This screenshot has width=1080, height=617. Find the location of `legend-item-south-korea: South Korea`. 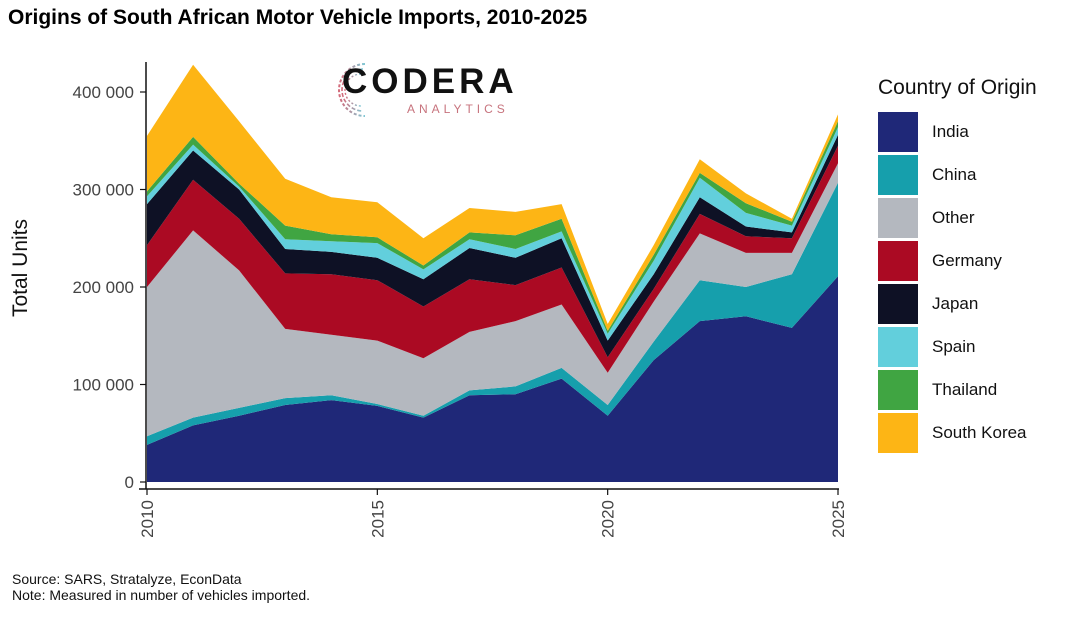

legend-item-south-korea: South Korea is located at coordinates (957, 432).